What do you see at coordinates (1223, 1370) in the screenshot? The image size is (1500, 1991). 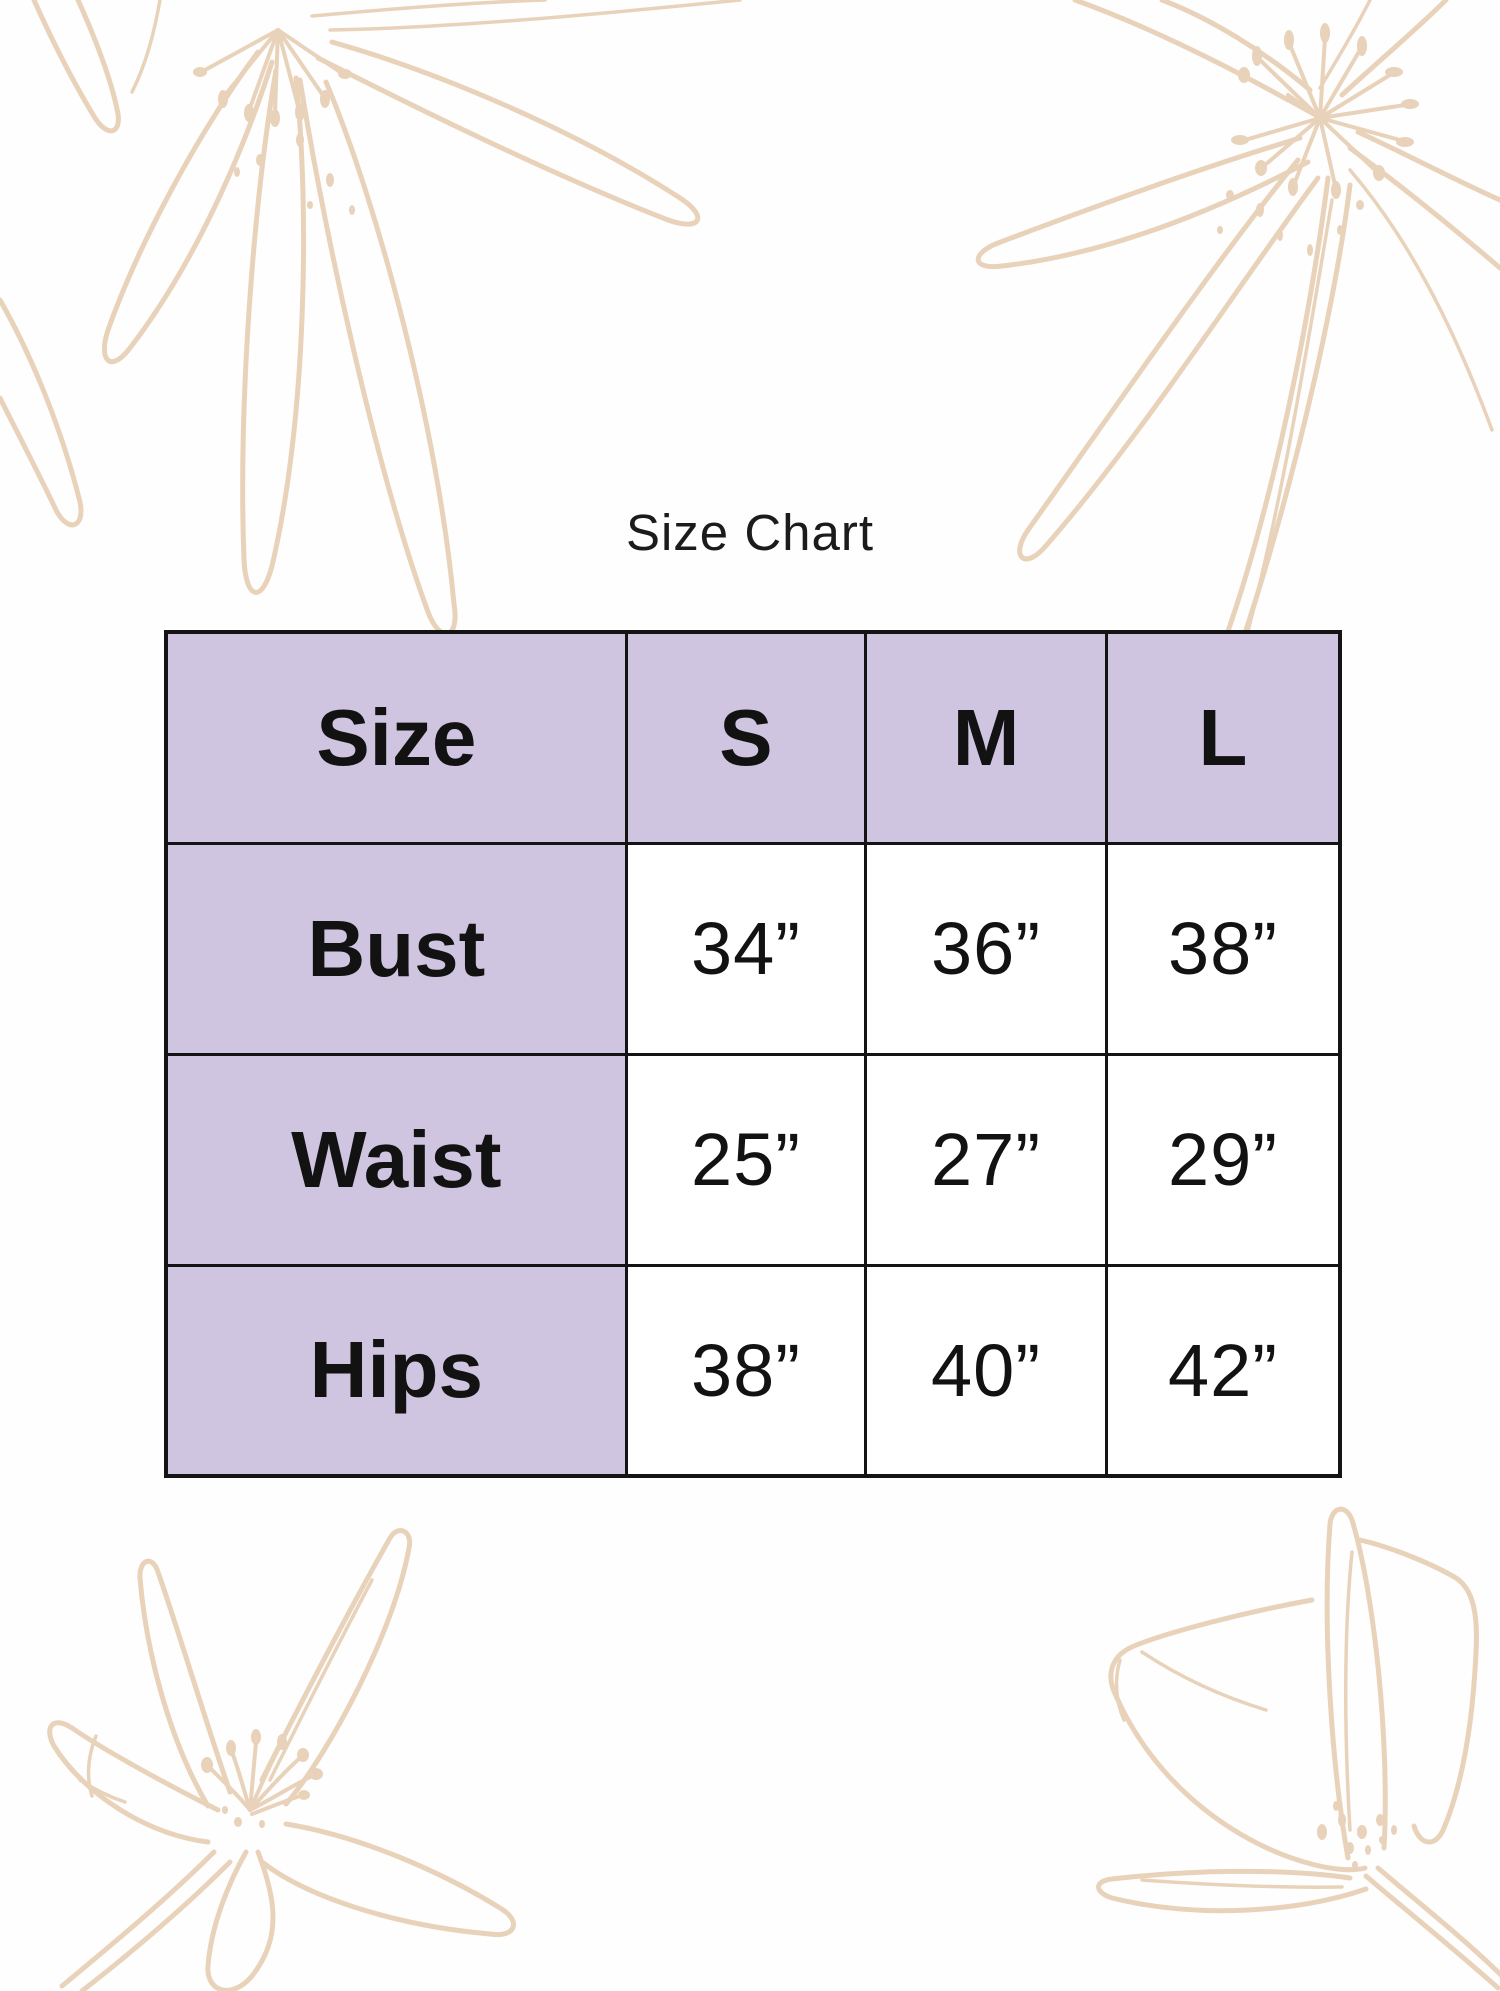 I see `cell-hips-l: 42”` at bounding box center [1223, 1370].